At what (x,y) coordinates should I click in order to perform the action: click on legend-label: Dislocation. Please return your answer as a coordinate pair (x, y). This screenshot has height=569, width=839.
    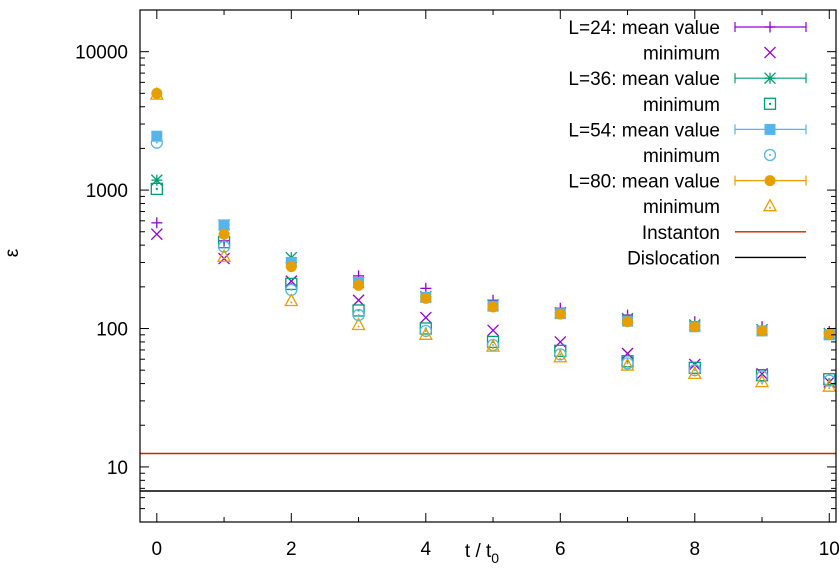
    Looking at the image, I should click on (673, 258).